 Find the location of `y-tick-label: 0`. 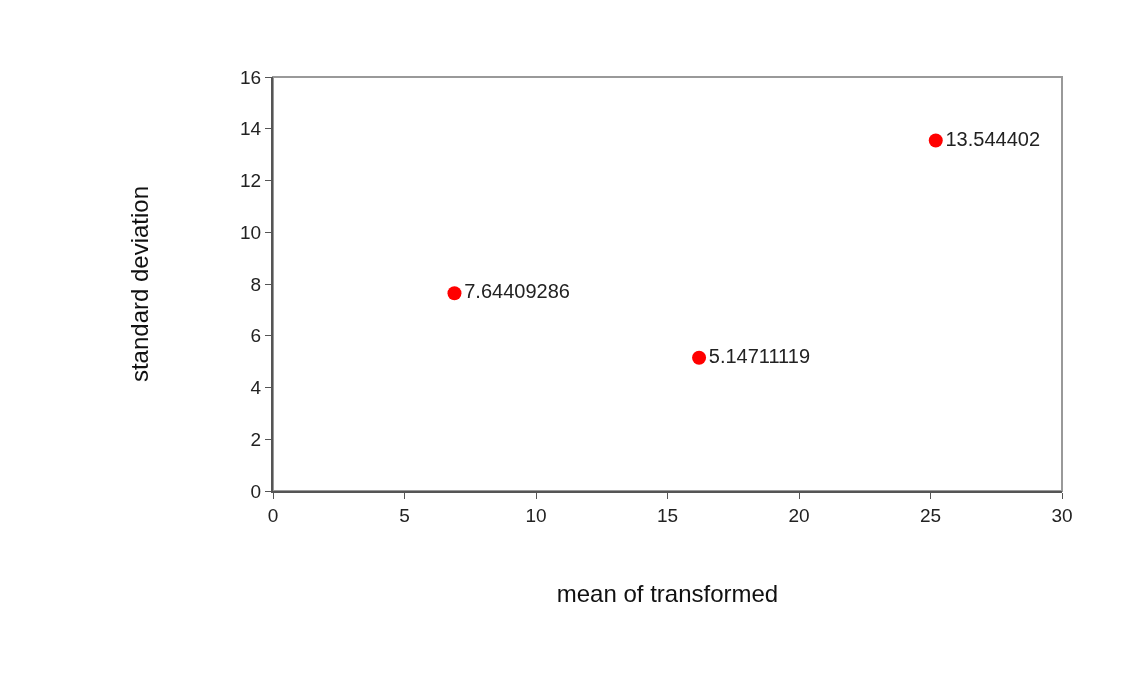

y-tick-label: 0 is located at coordinates (256, 491).